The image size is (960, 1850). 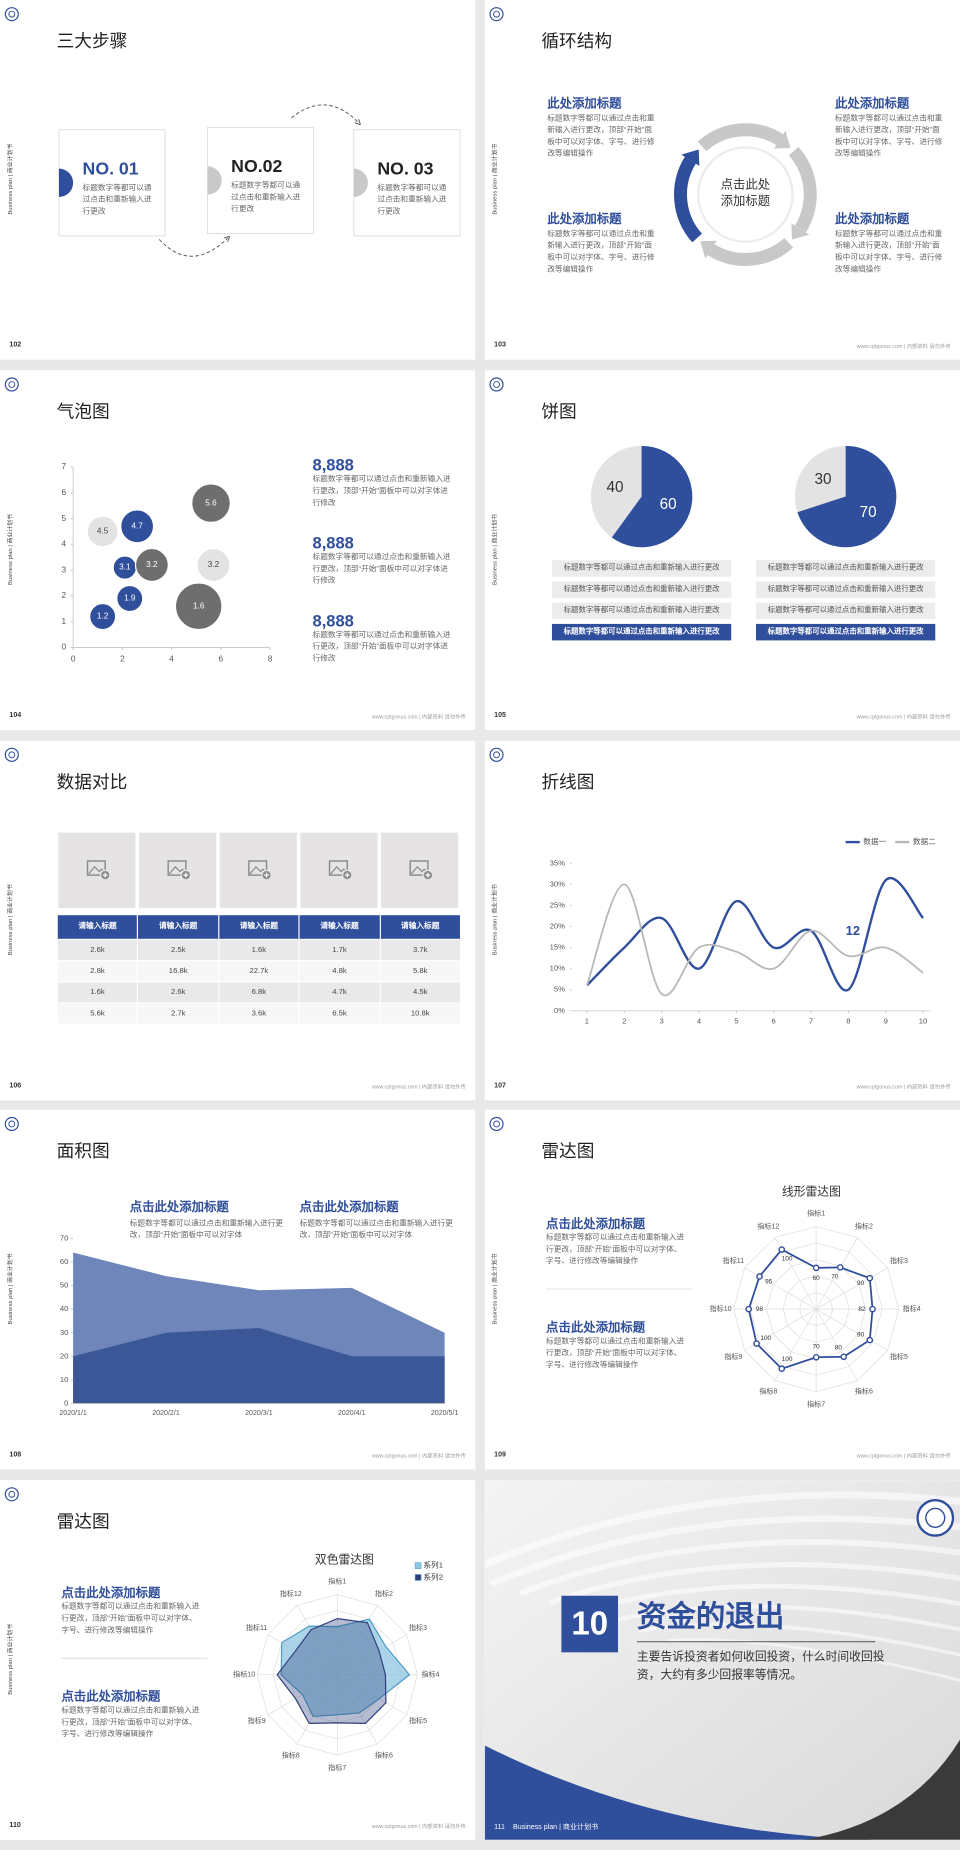 What do you see at coordinates (769, 1281) in the screenshot?
I see `radar-value-label: 95` at bounding box center [769, 1281].